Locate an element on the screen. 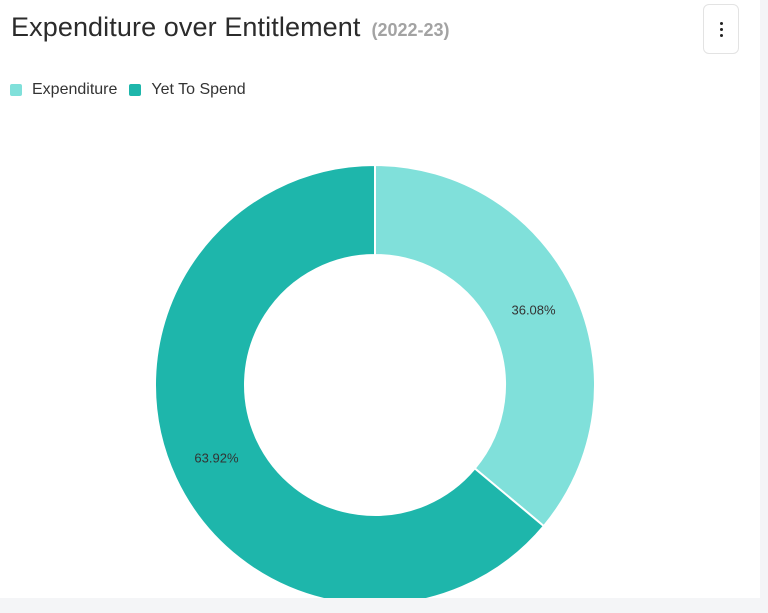  chart-header: Expenditure over Entitlement (2022-23) is located at coordinates (230, 32).